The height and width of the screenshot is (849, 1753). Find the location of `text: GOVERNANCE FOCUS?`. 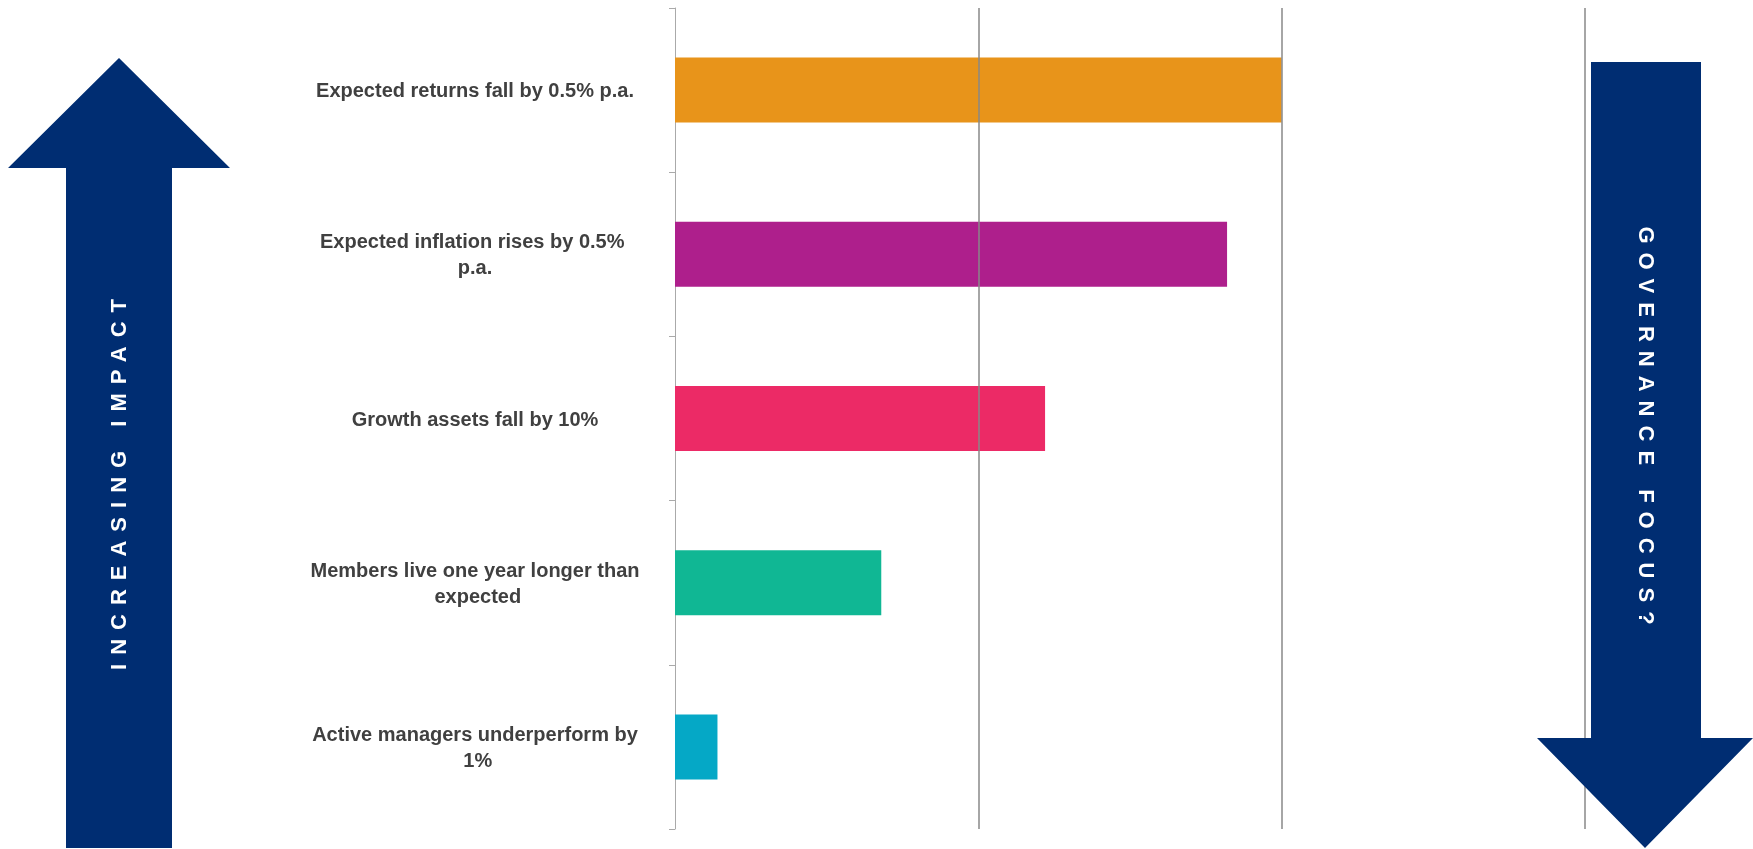

text: GOVERNANCE FOCUS? is located at coordinates (1646, 430).